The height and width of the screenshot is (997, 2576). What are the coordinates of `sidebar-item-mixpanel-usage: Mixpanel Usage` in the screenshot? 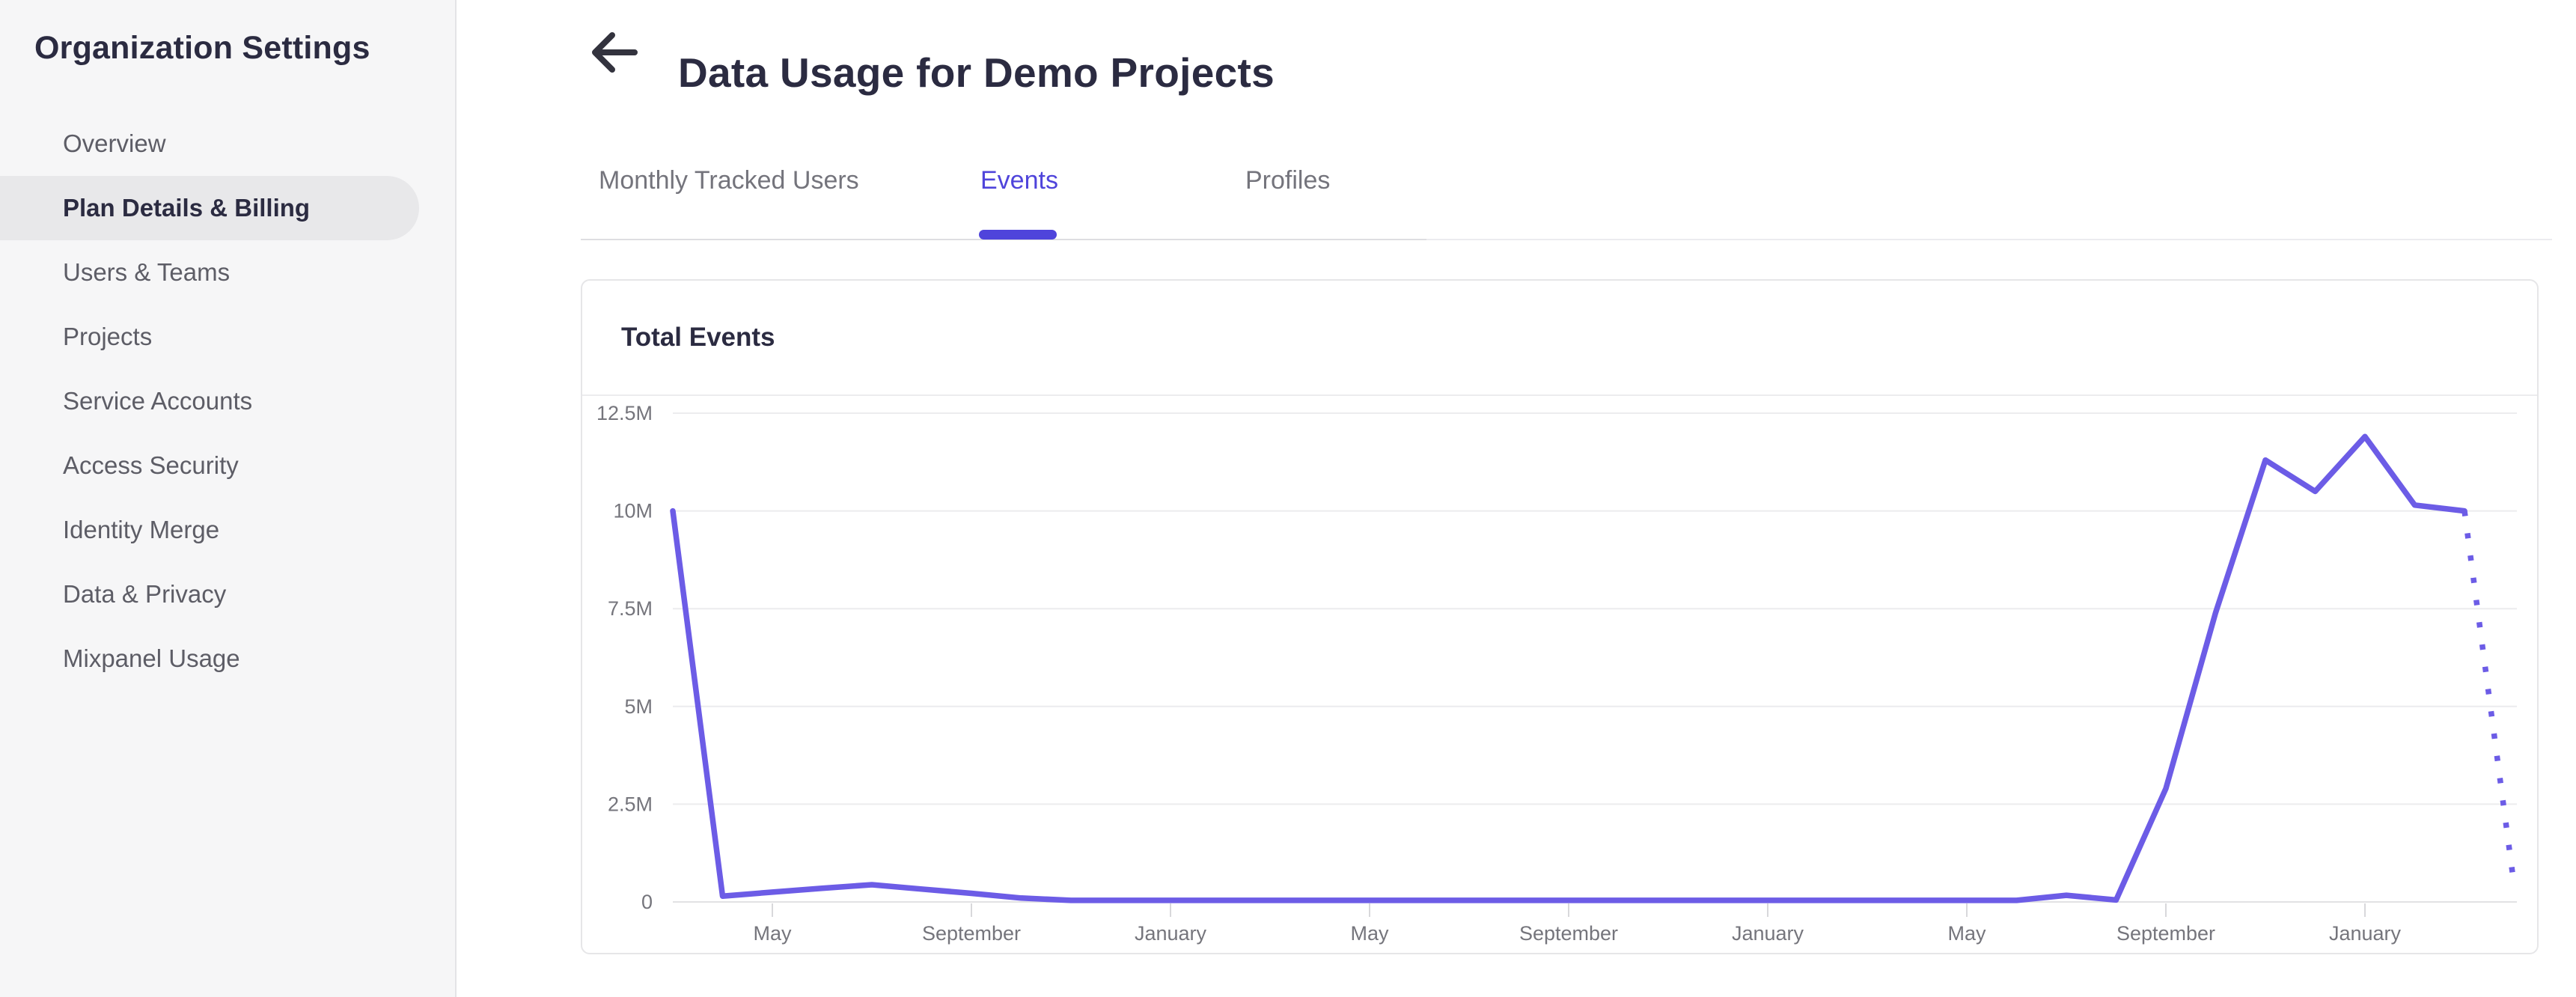 It's located at (151, 658).